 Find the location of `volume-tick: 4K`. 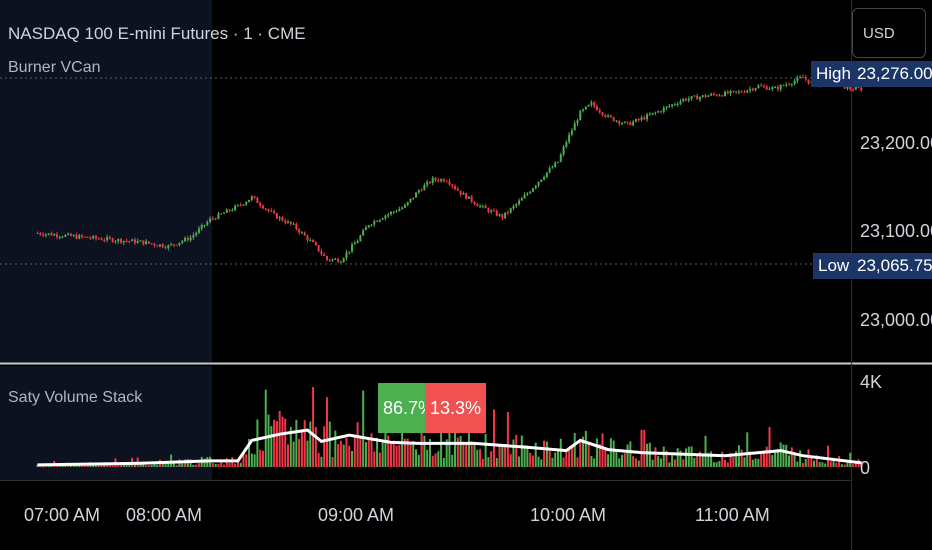

volume-tick: 4K is located at coordinates (871, 382).